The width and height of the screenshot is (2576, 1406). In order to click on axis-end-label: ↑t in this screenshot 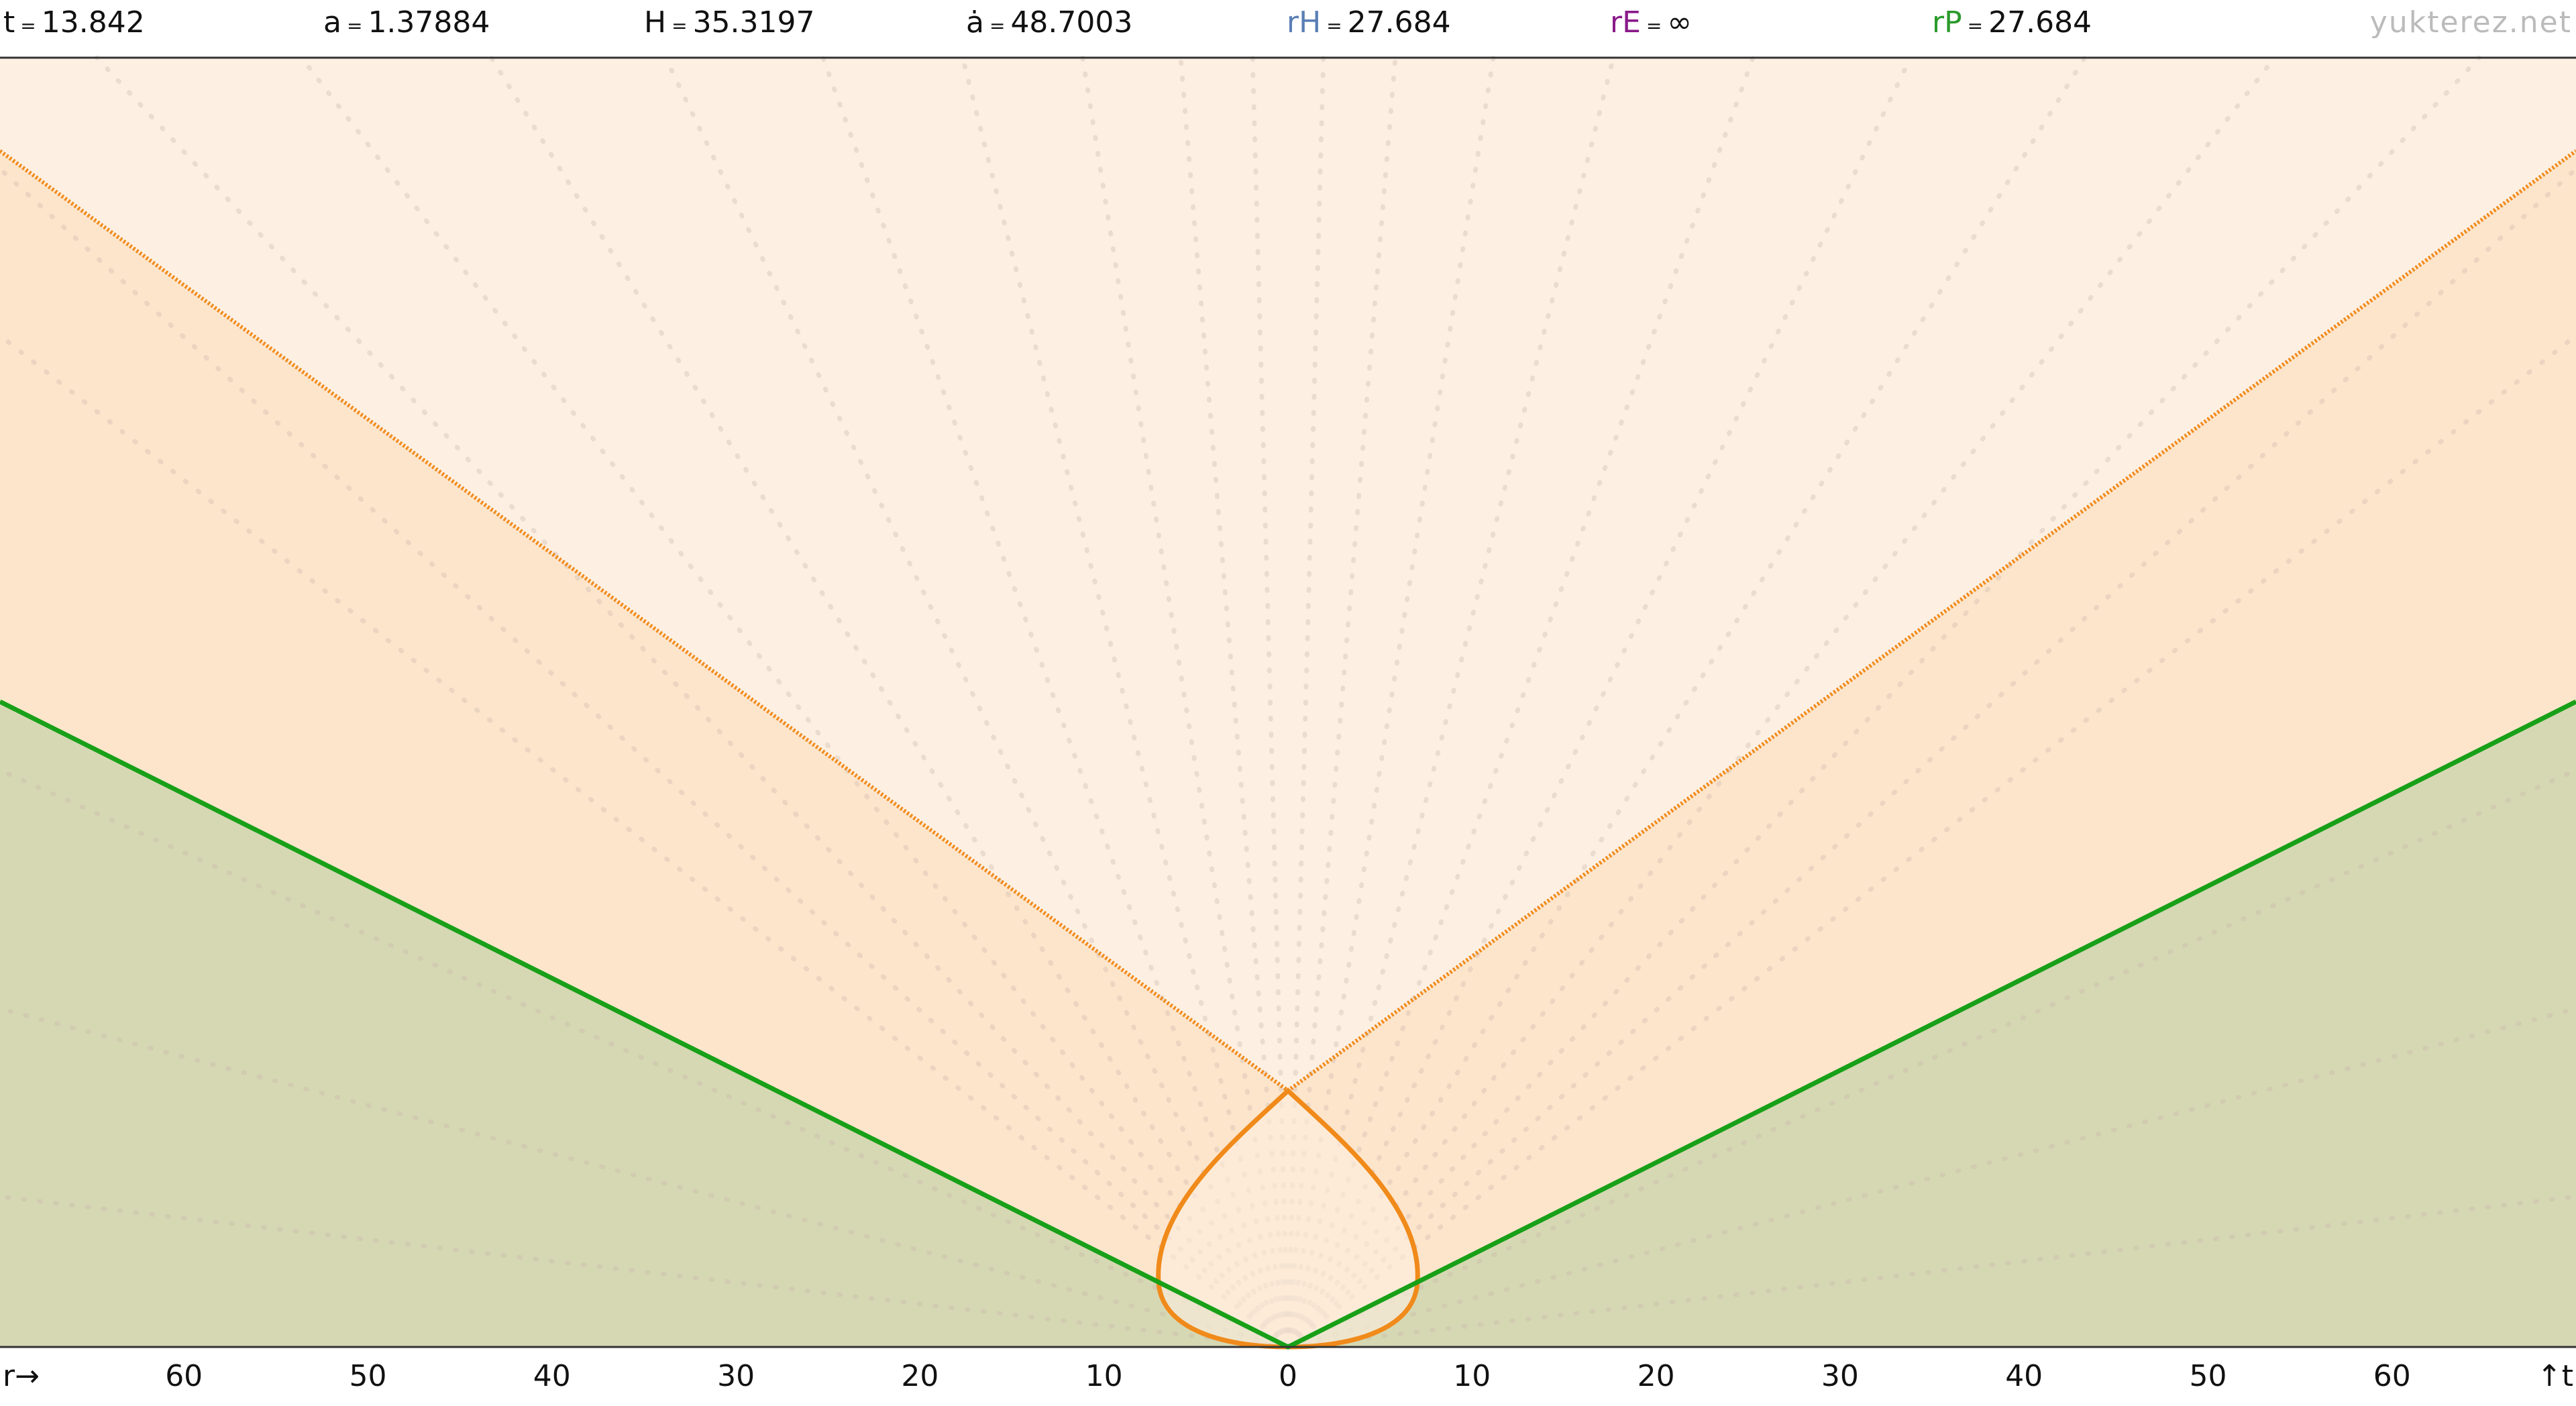, I will do `click(2554, 1376)`.